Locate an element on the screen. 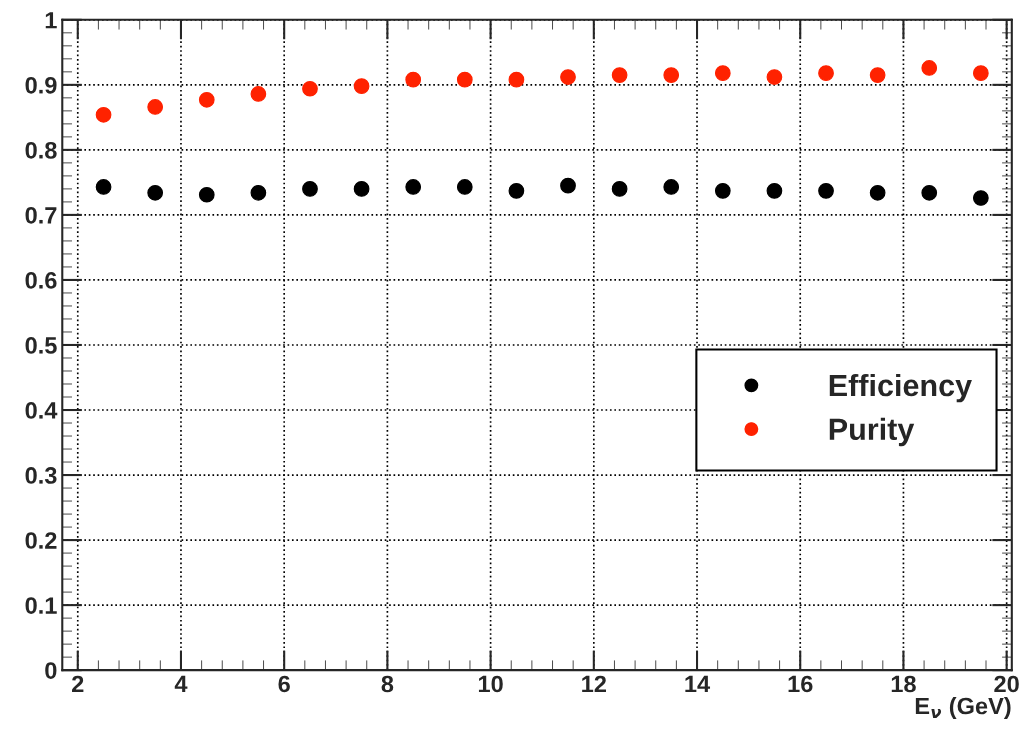 The height and width of the screenshot is (734, 1021). x-tick-label: 8 is located at coordinates (387, 684).